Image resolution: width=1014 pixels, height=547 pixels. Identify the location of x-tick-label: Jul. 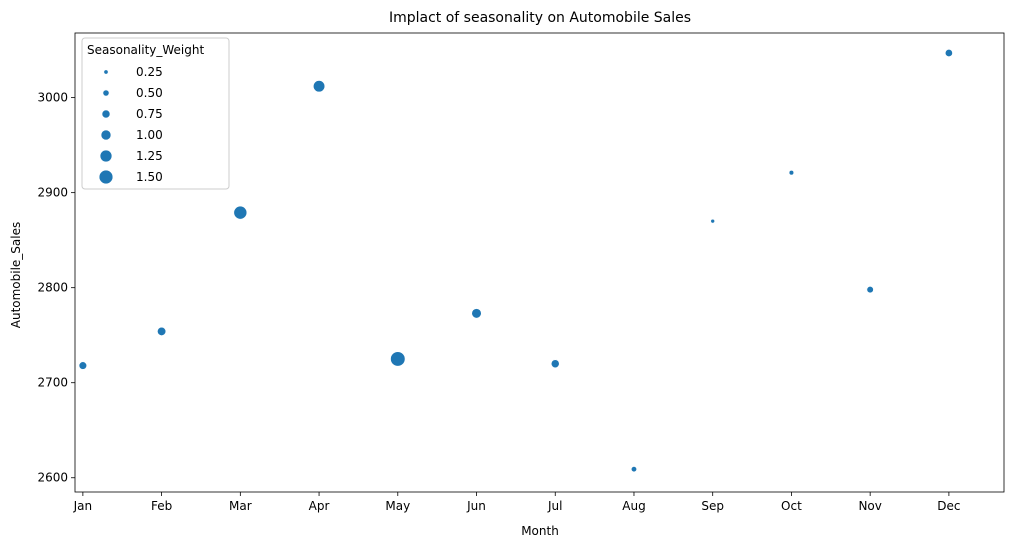
(554, 506).